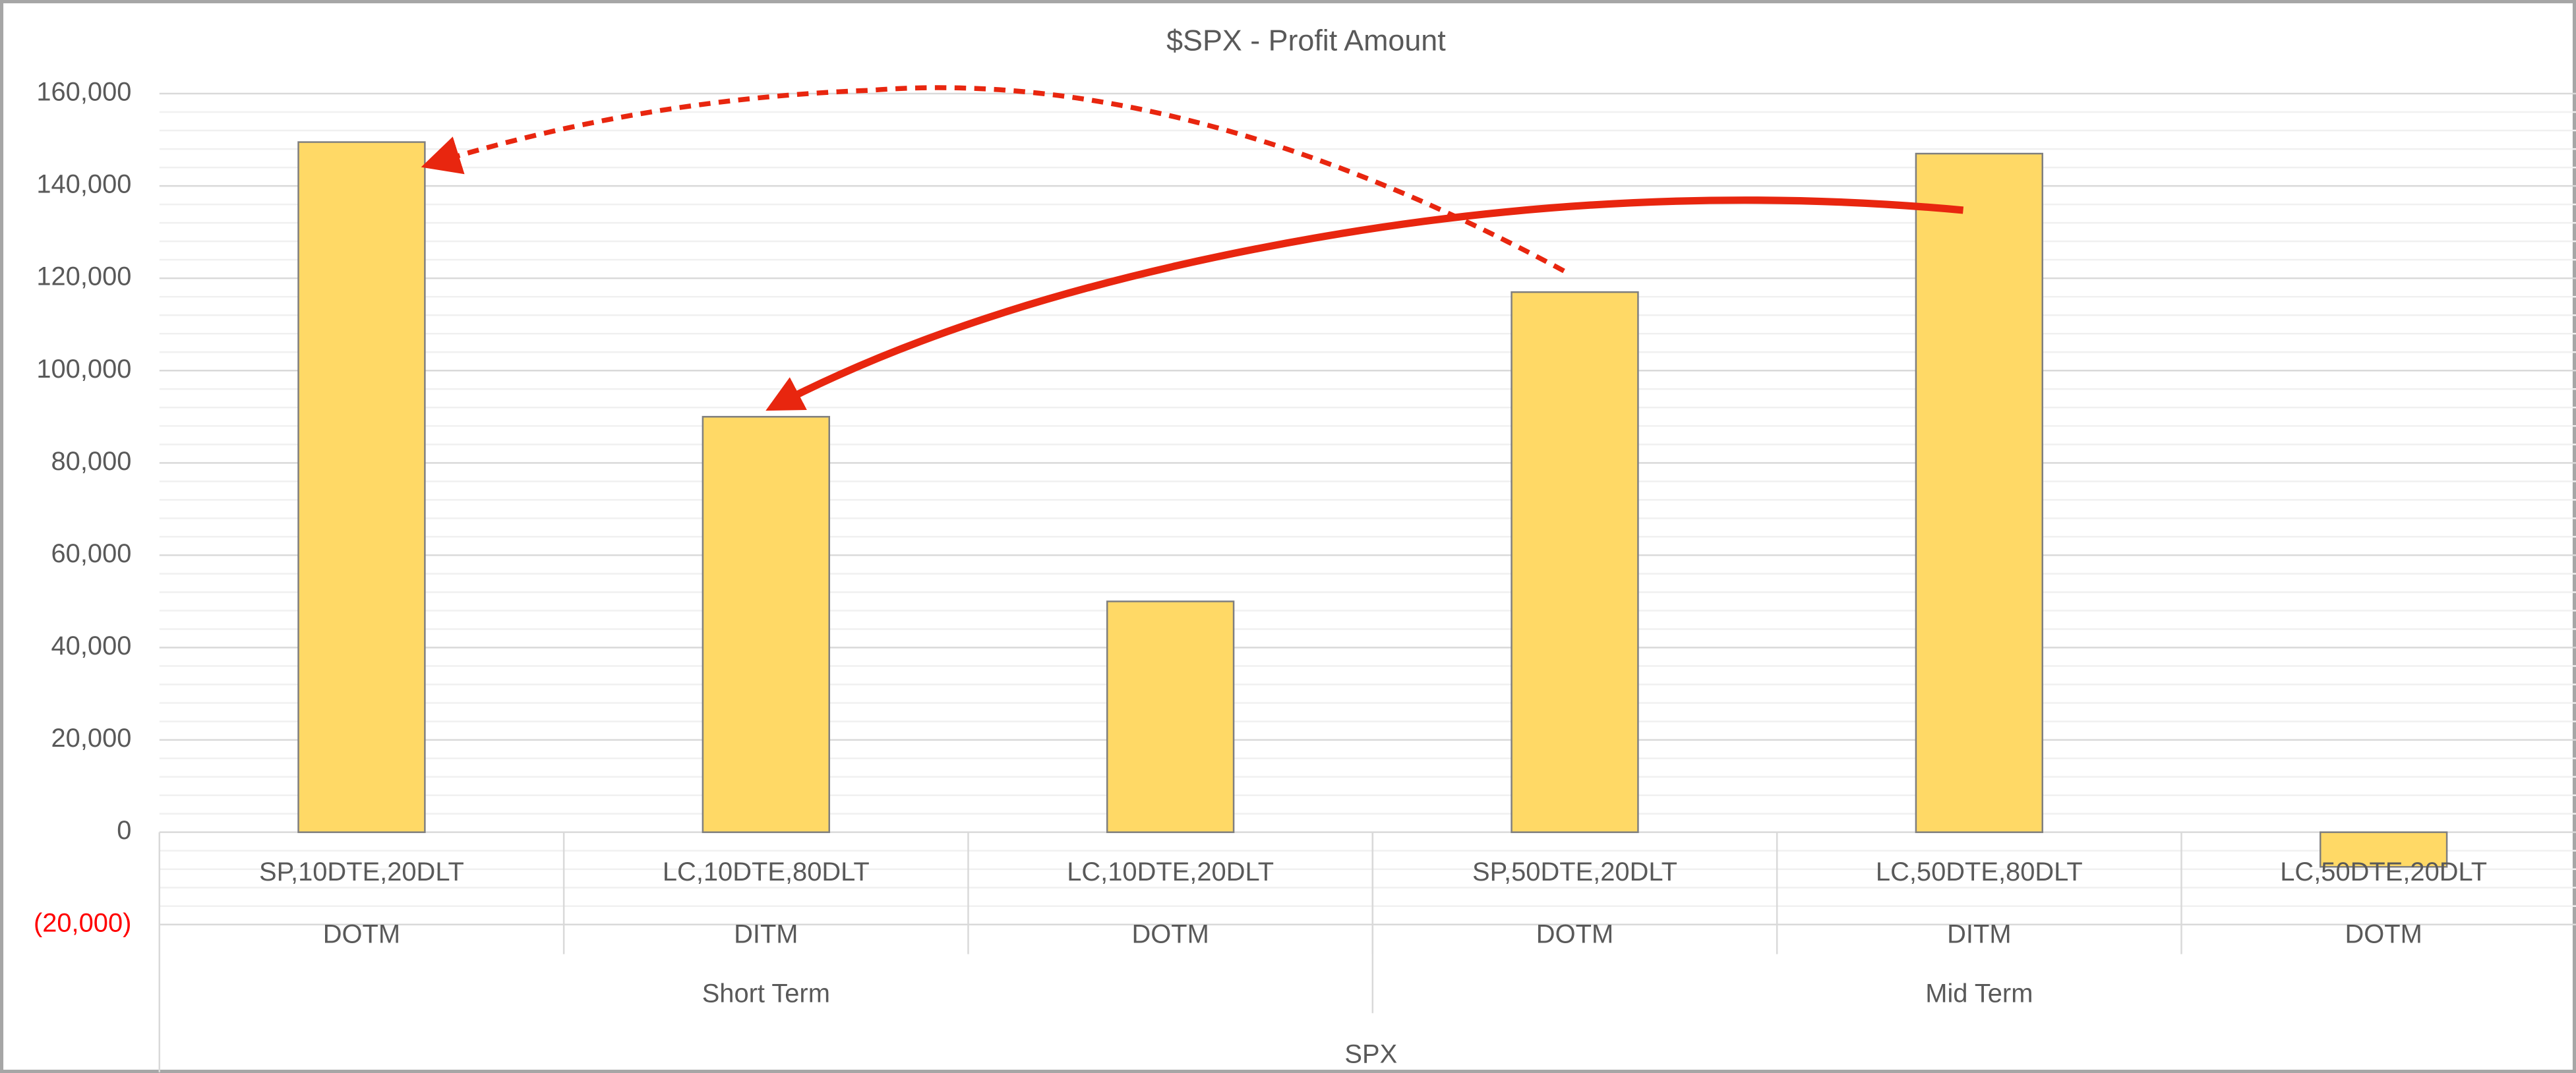  Describe the element at coordinates (83, 184) in the screenshot. I see `y-tick-label: 140,000` at that location.